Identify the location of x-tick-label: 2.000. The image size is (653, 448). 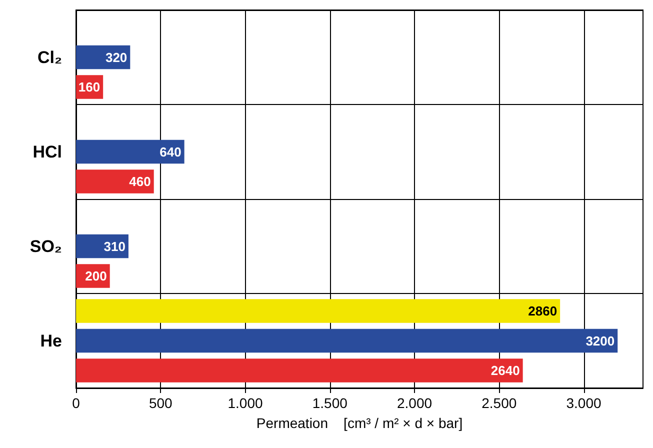
(414, 403).